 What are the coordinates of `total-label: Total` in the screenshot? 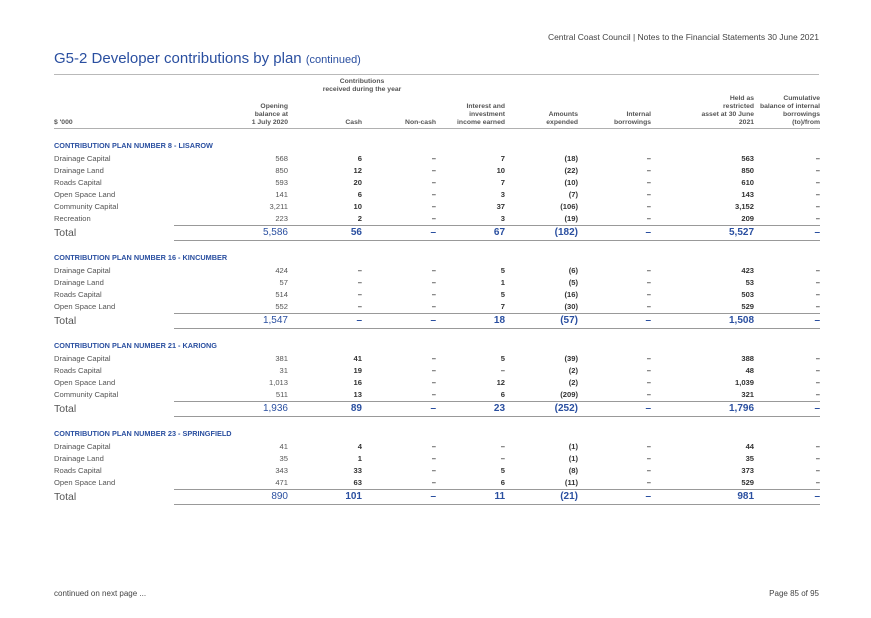 It's located at (65, 497).